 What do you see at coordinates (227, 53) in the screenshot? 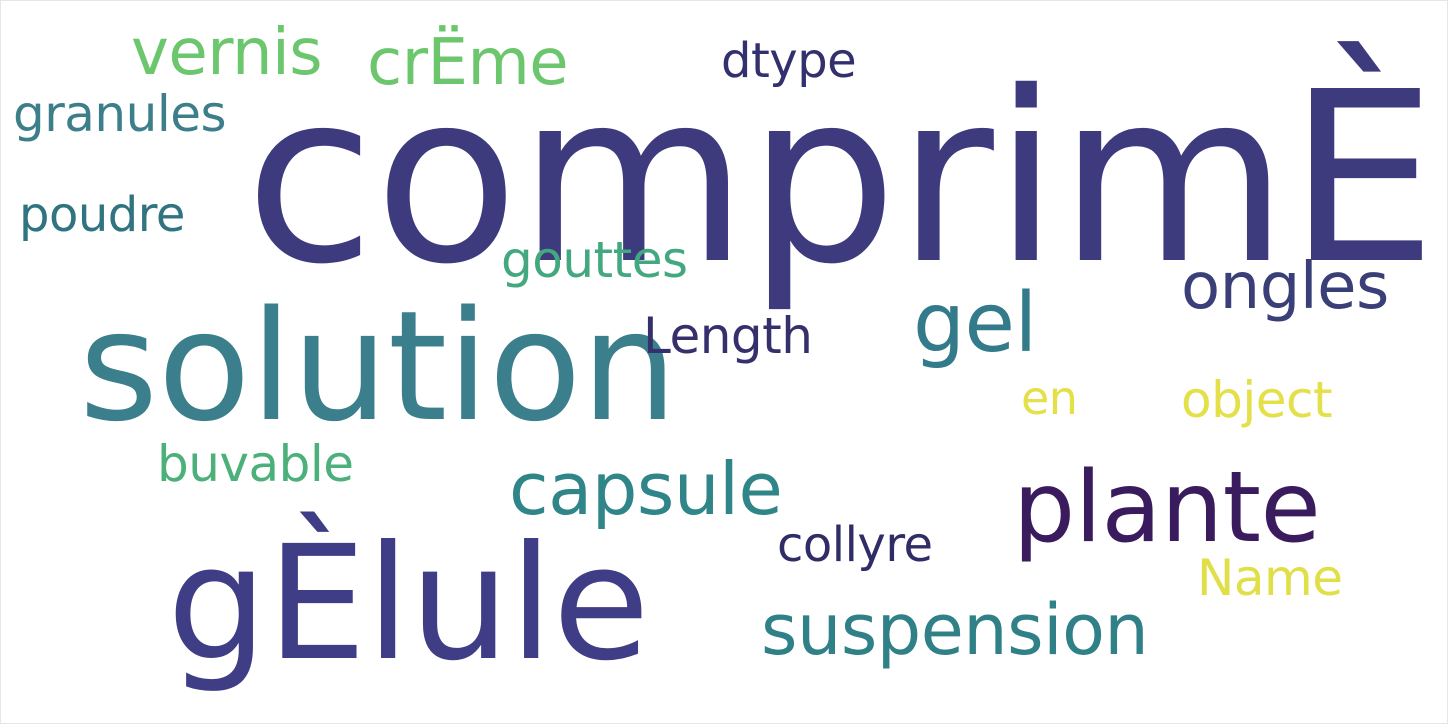
I see `word-vernis: vernis` at bounding box center [227, 53].